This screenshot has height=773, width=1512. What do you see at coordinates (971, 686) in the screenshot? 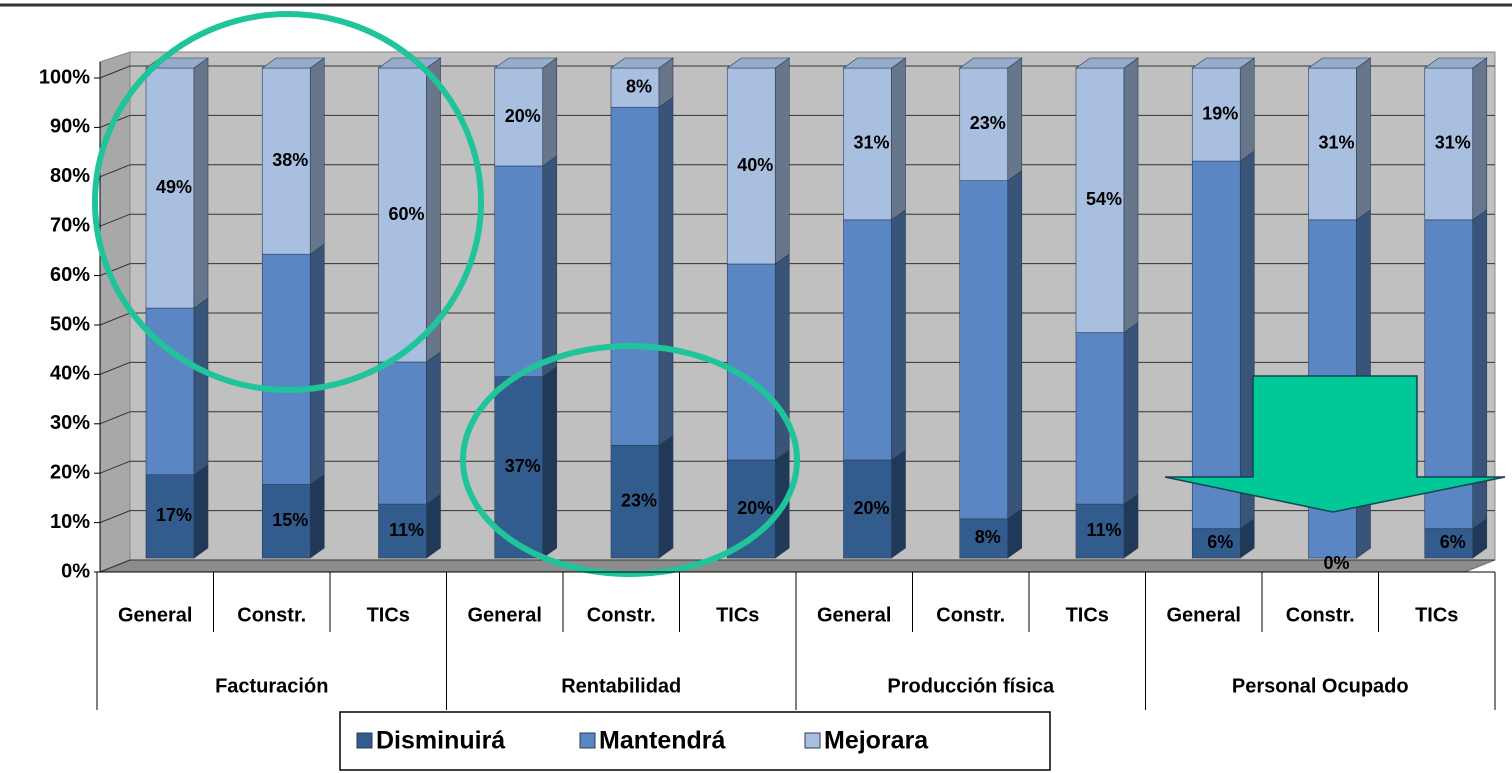
I see `group-label: Producción física` at bounding box center [971, 686].